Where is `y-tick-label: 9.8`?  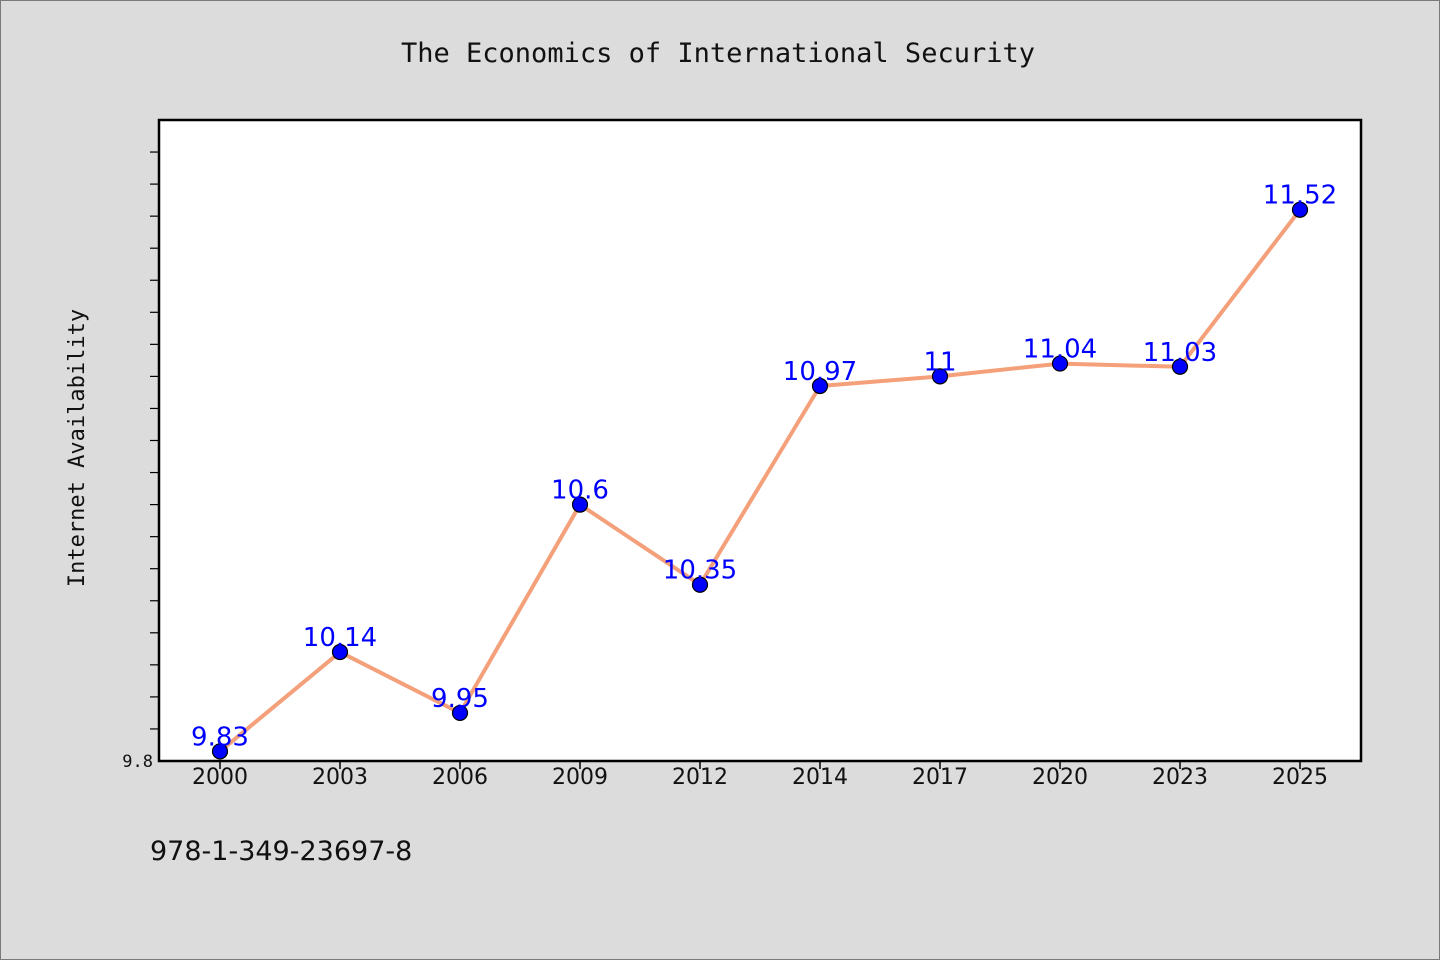
y-tick-label: 9.8 is located at coordinates (137, 762).